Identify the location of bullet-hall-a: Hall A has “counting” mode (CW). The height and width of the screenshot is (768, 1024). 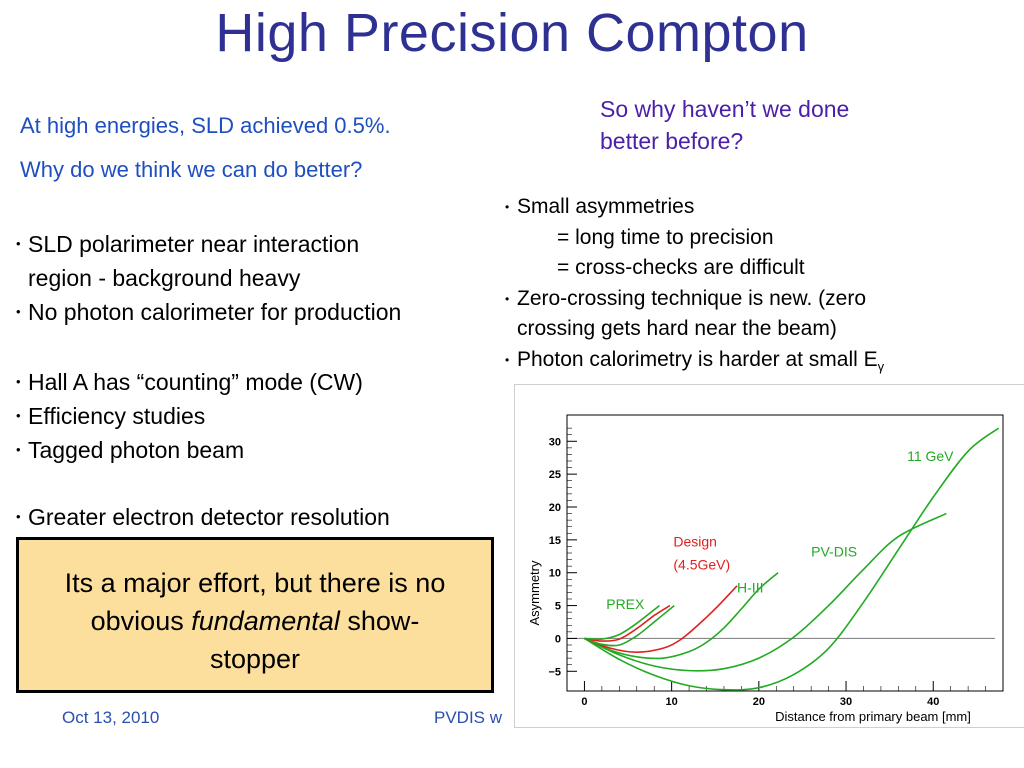
(189, 382).